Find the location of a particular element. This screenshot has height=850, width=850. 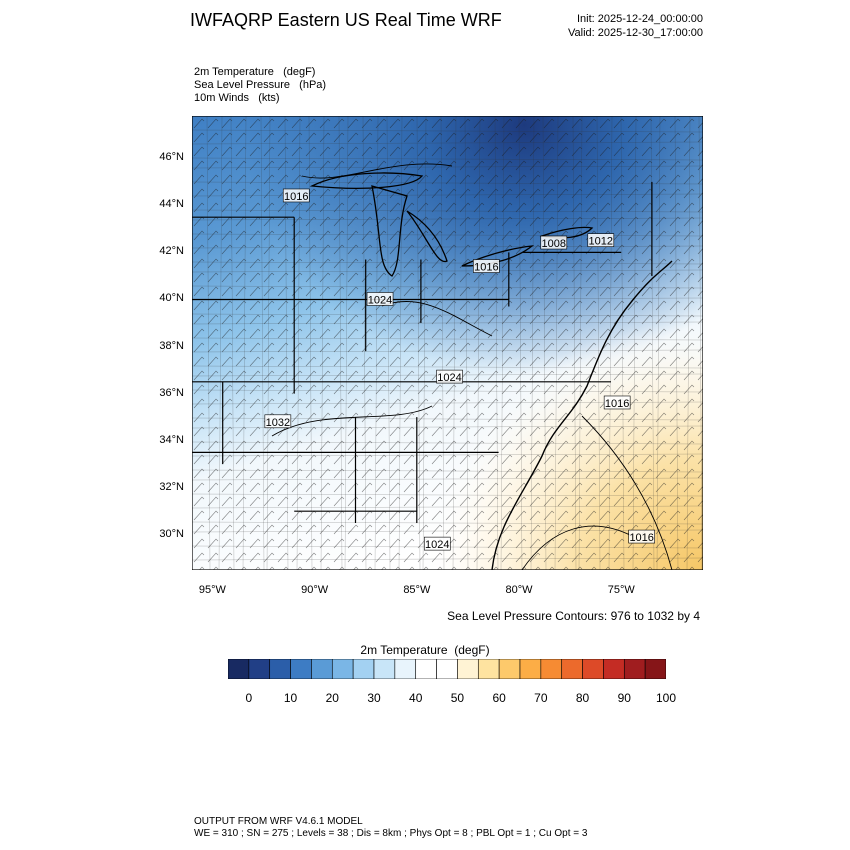

lat-tick-label: 46°N is located at coordinates (171, 157).